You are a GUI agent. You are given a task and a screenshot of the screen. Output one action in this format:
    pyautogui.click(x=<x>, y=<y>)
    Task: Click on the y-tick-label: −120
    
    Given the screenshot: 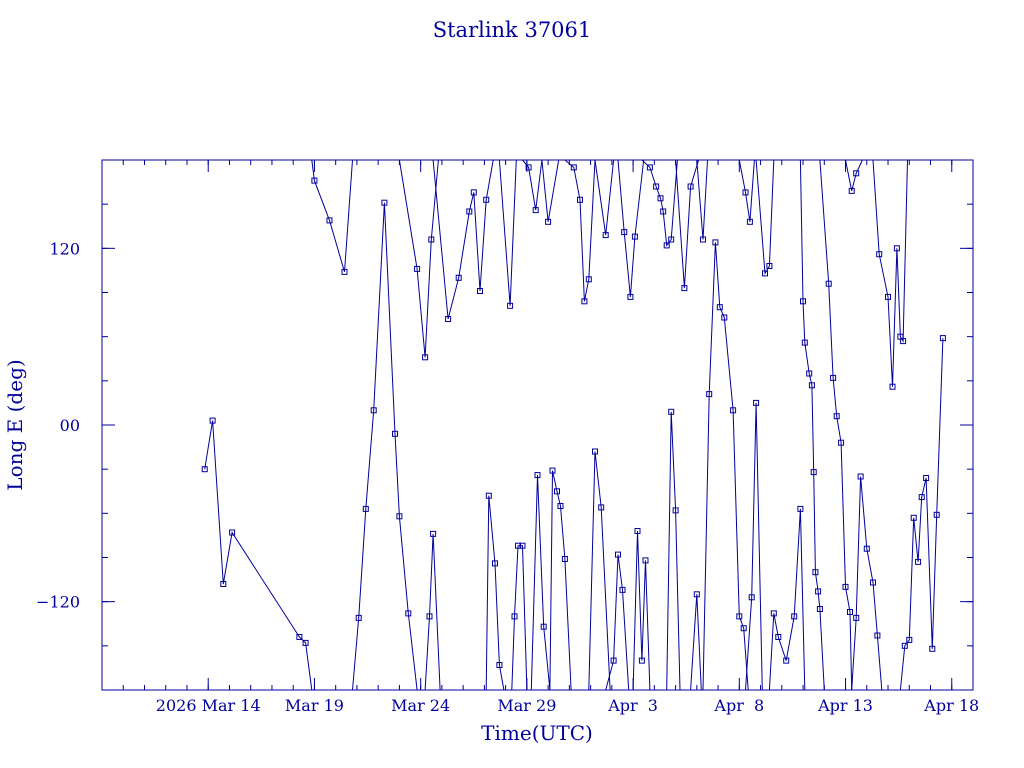 What is the action you would take?
    pyautogui.click(x=58, y=602)
    